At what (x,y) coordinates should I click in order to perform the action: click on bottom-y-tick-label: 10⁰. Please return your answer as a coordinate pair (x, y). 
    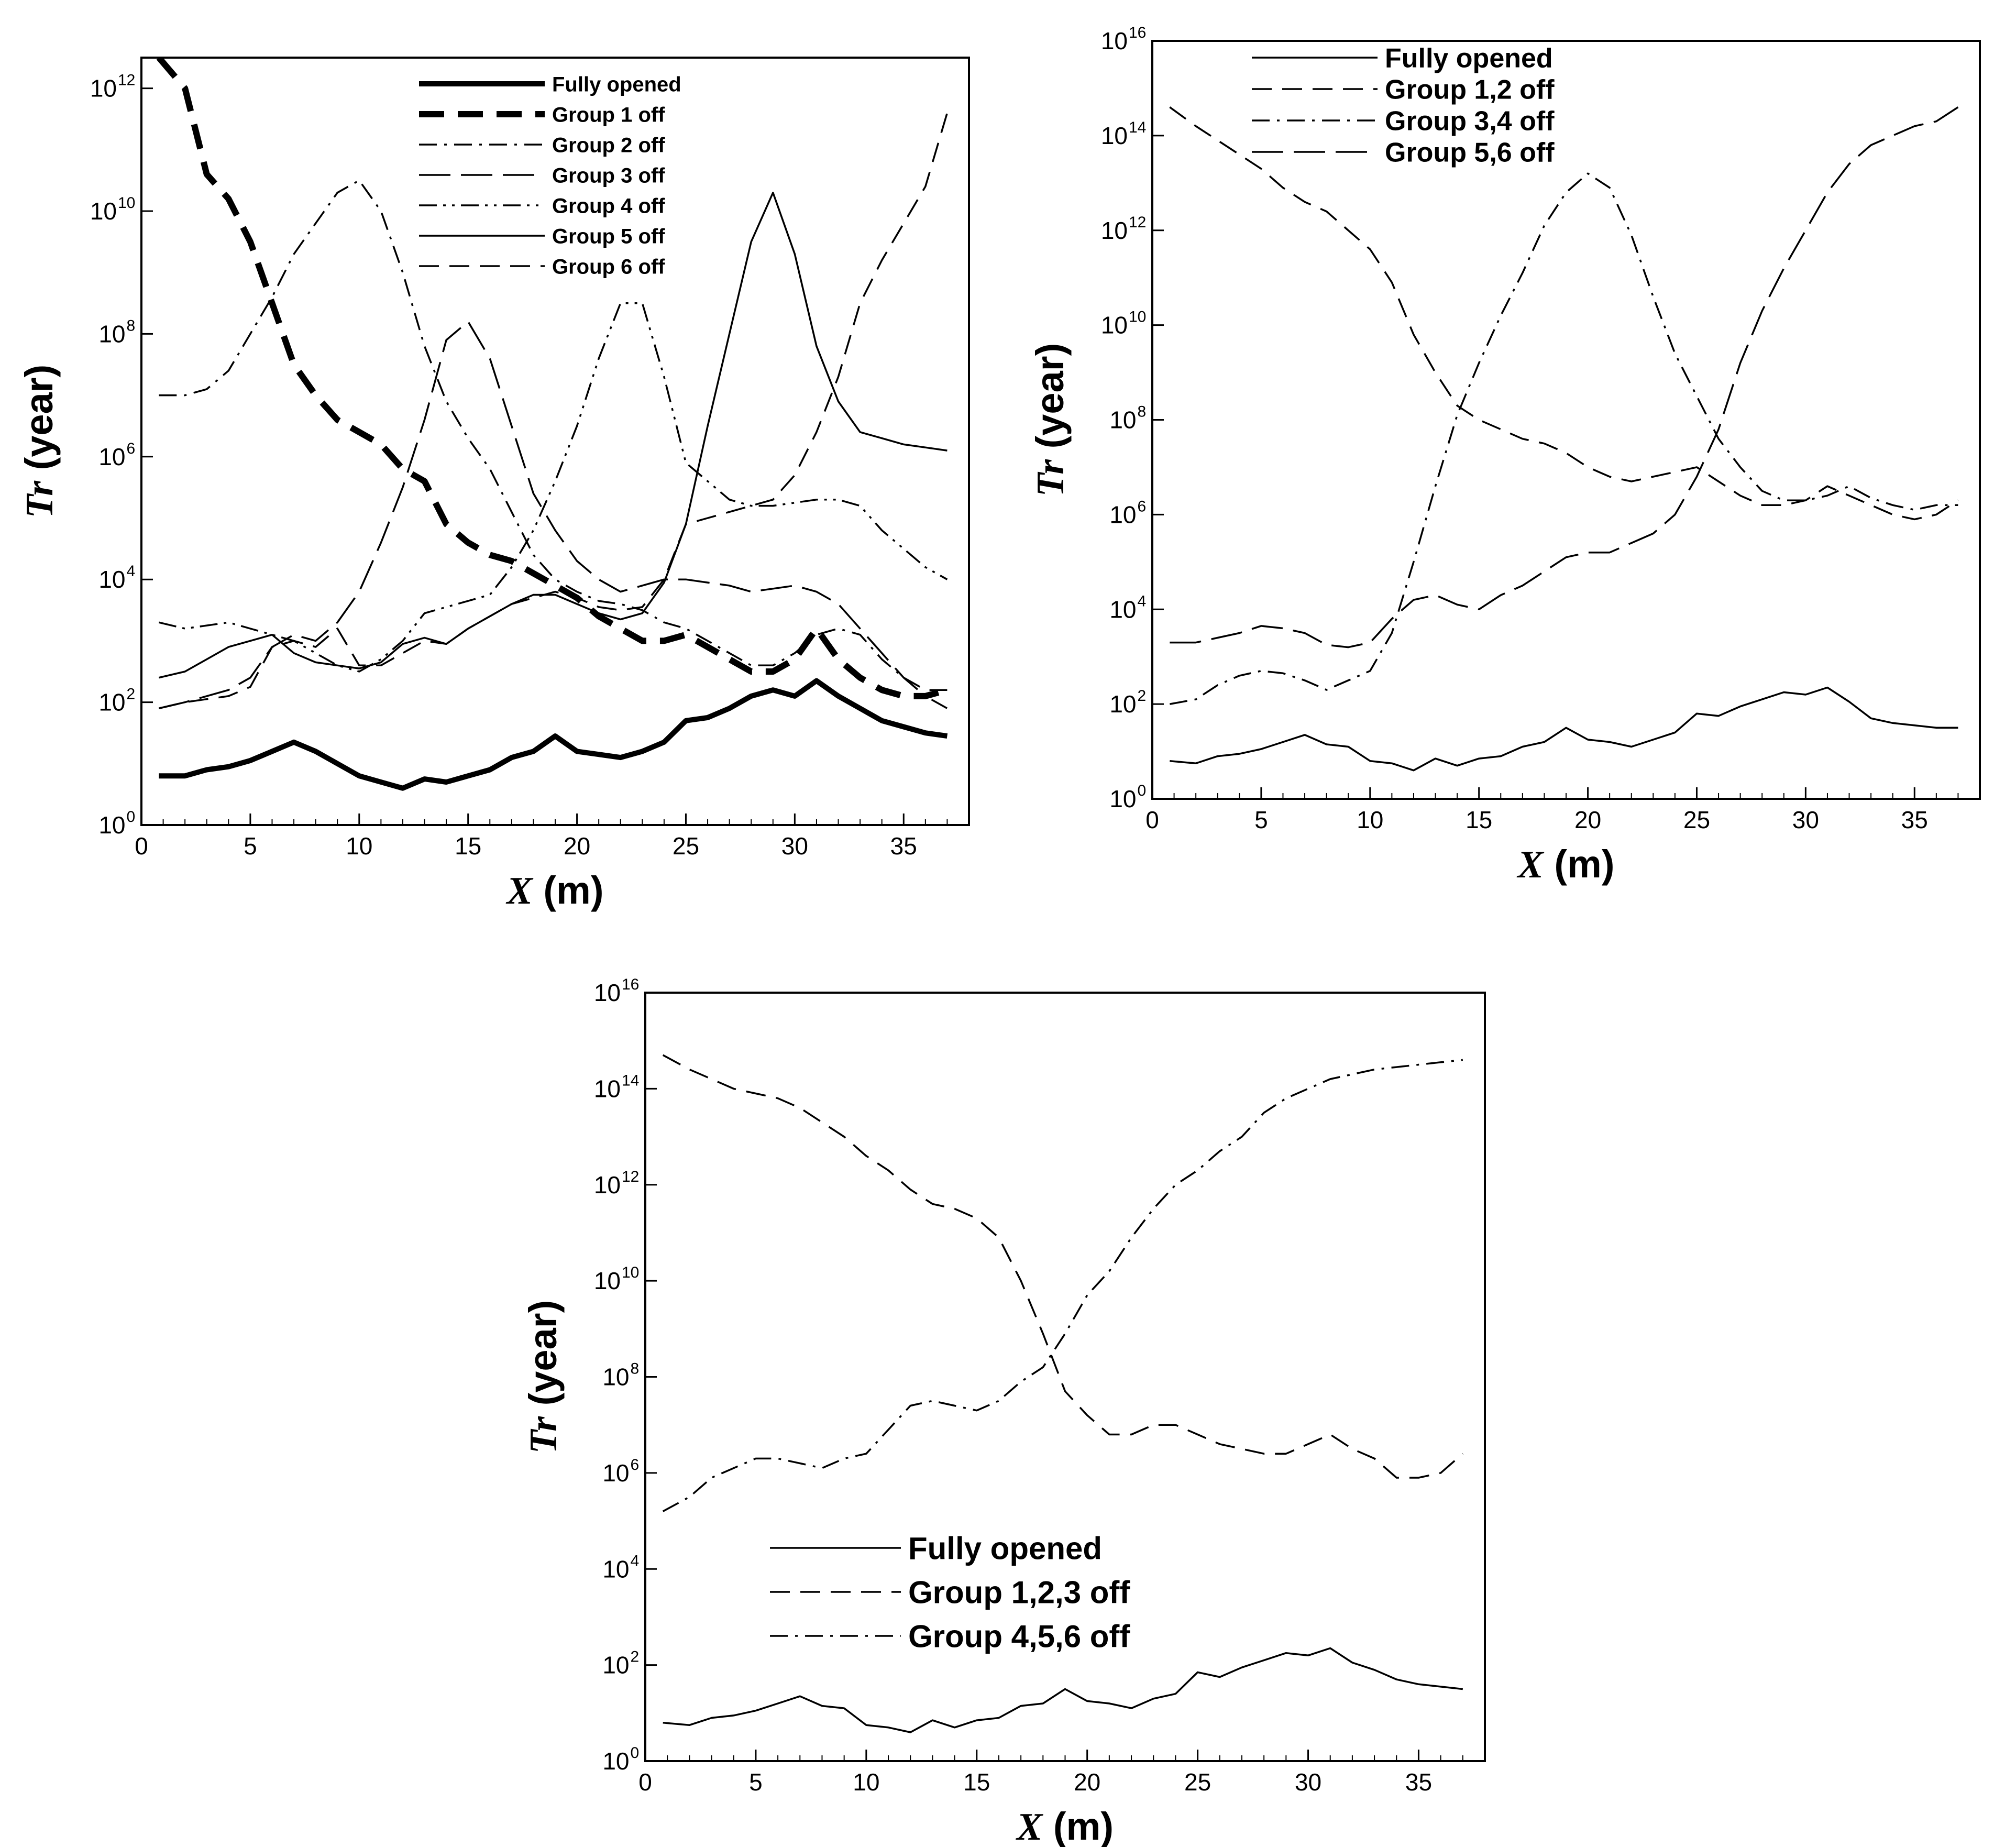
    Looking at the image, I should click on (620, 1759).